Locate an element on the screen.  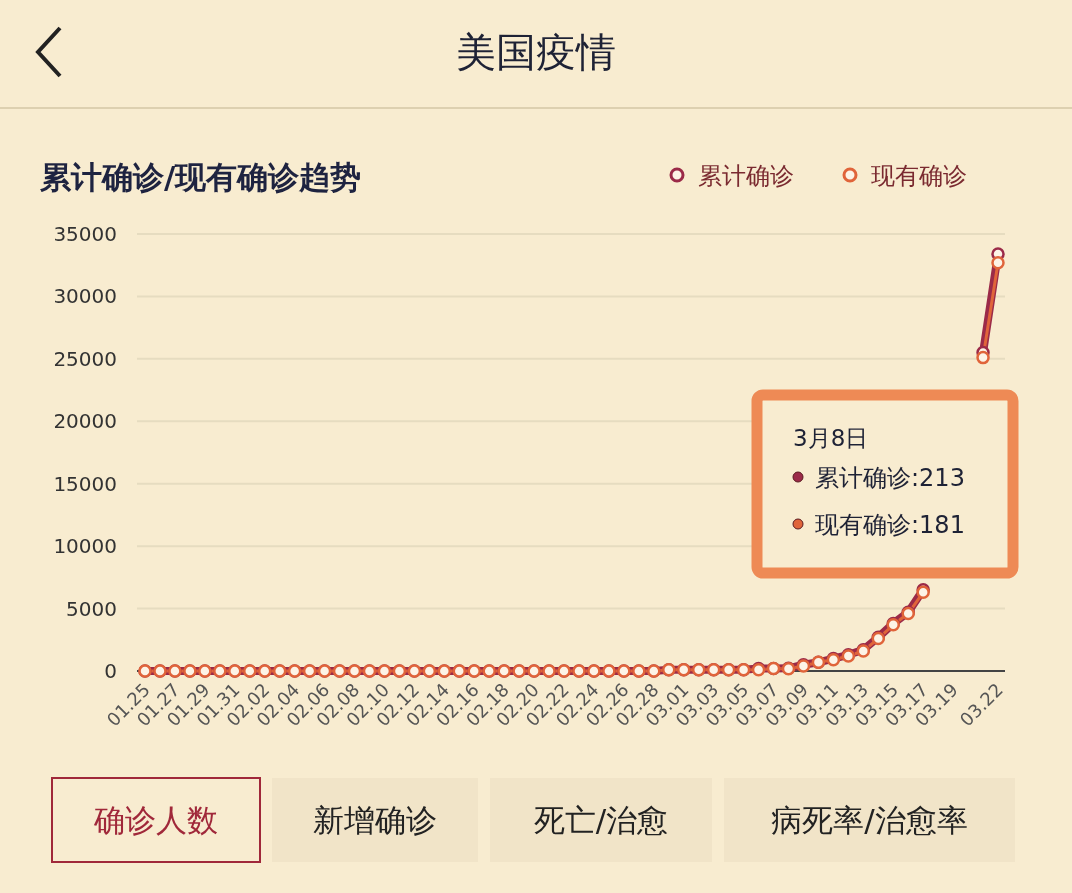
legend-label: 现有确诊 is located at coordinates (919, 176).